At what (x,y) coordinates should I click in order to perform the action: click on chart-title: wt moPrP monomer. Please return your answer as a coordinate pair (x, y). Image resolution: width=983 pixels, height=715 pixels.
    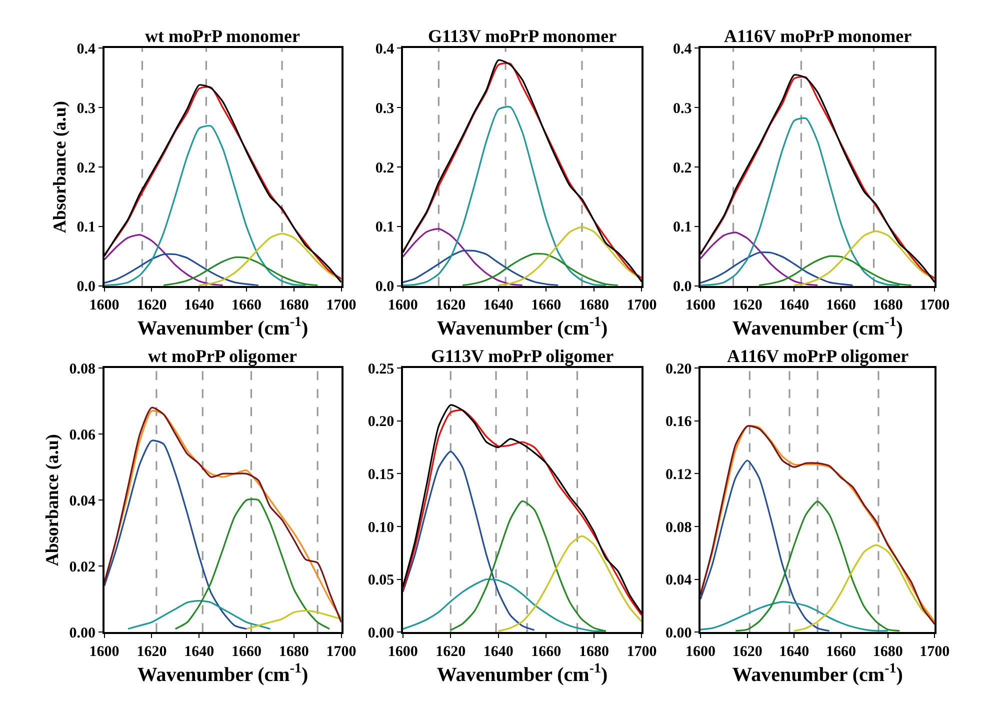
    Looking at the image, I should click on (222, 36).